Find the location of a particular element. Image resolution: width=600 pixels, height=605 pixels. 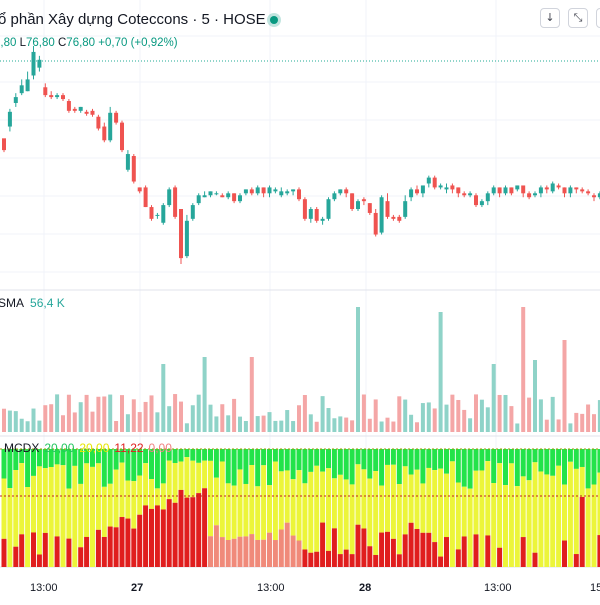

scroll-down-icon: ↓ is located at coordinates (550, 18).